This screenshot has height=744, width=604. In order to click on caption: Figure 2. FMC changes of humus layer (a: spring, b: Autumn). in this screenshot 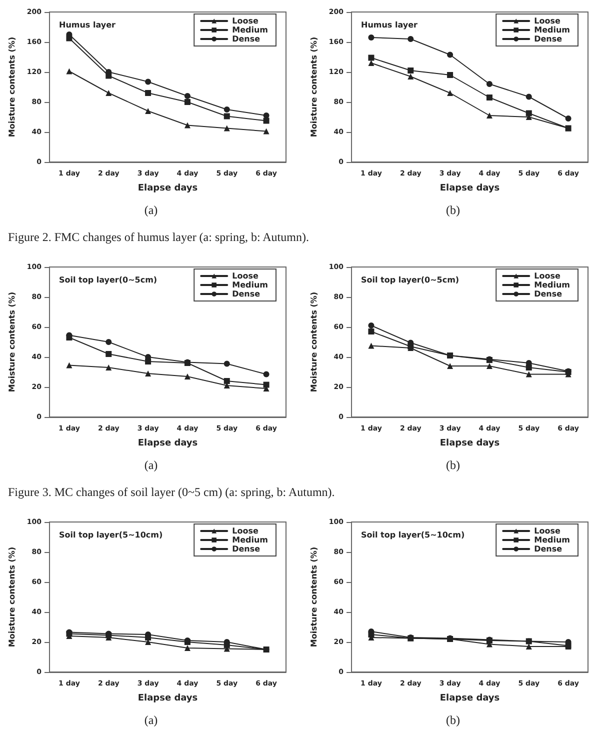, I will do `click(158, 237)`.